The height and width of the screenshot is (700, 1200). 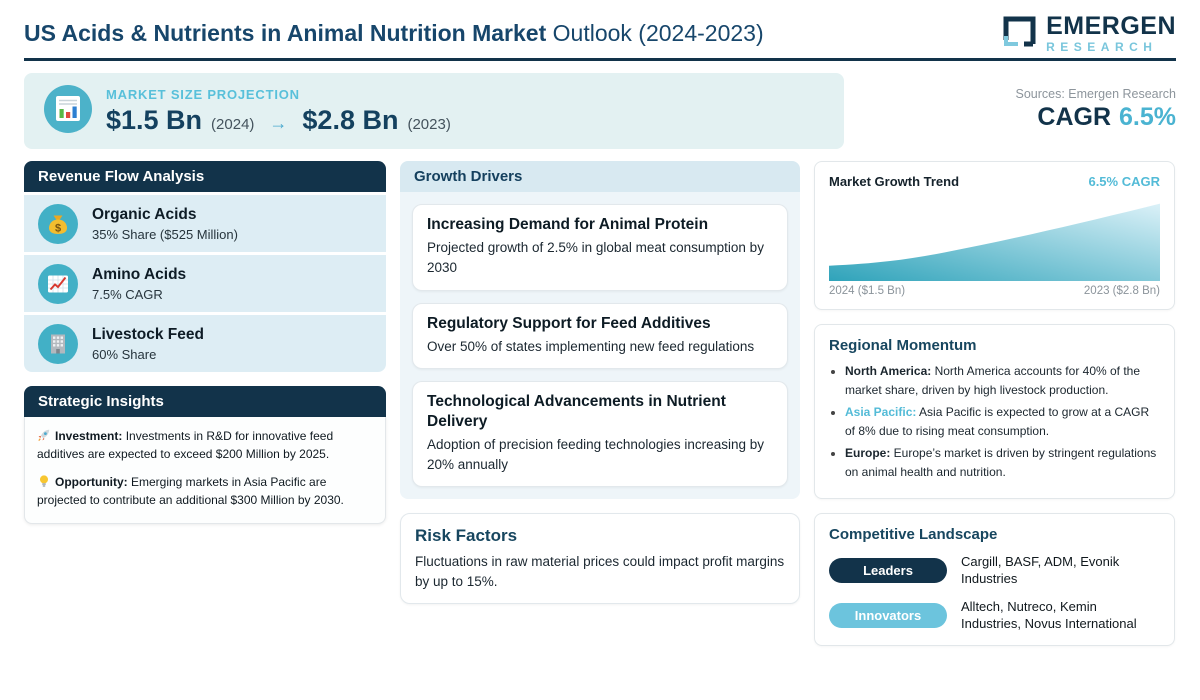 I want to click on value-2023: $2.8 Bn, so click(x=350, y=119).